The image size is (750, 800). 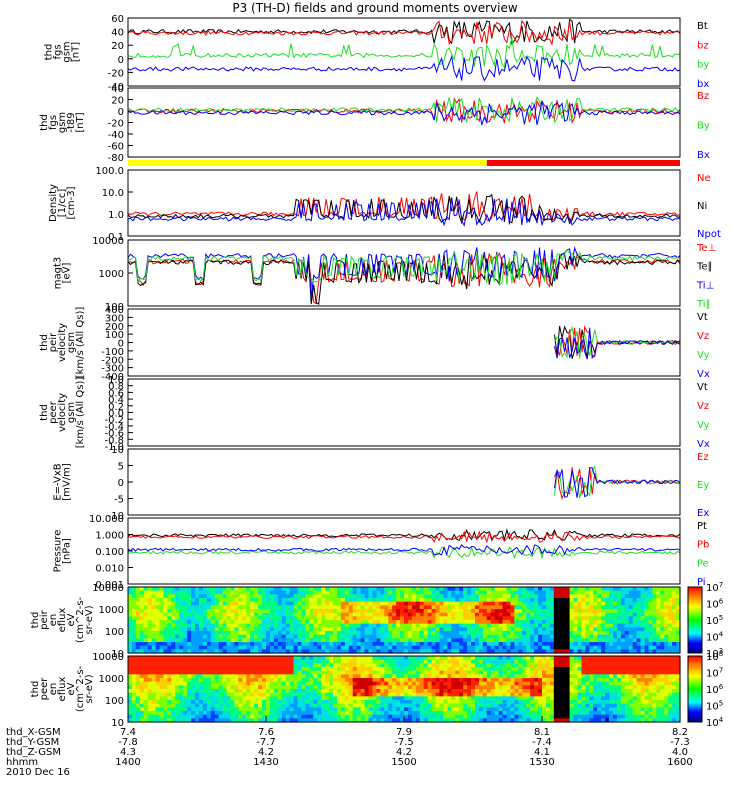 What do you see at coordinates (62, 688) in the screenshot?
I see `panel-ylabel: thdpeerenefluxeV(cm^2-s-sr-eV)` at bounding box center [62, 688].